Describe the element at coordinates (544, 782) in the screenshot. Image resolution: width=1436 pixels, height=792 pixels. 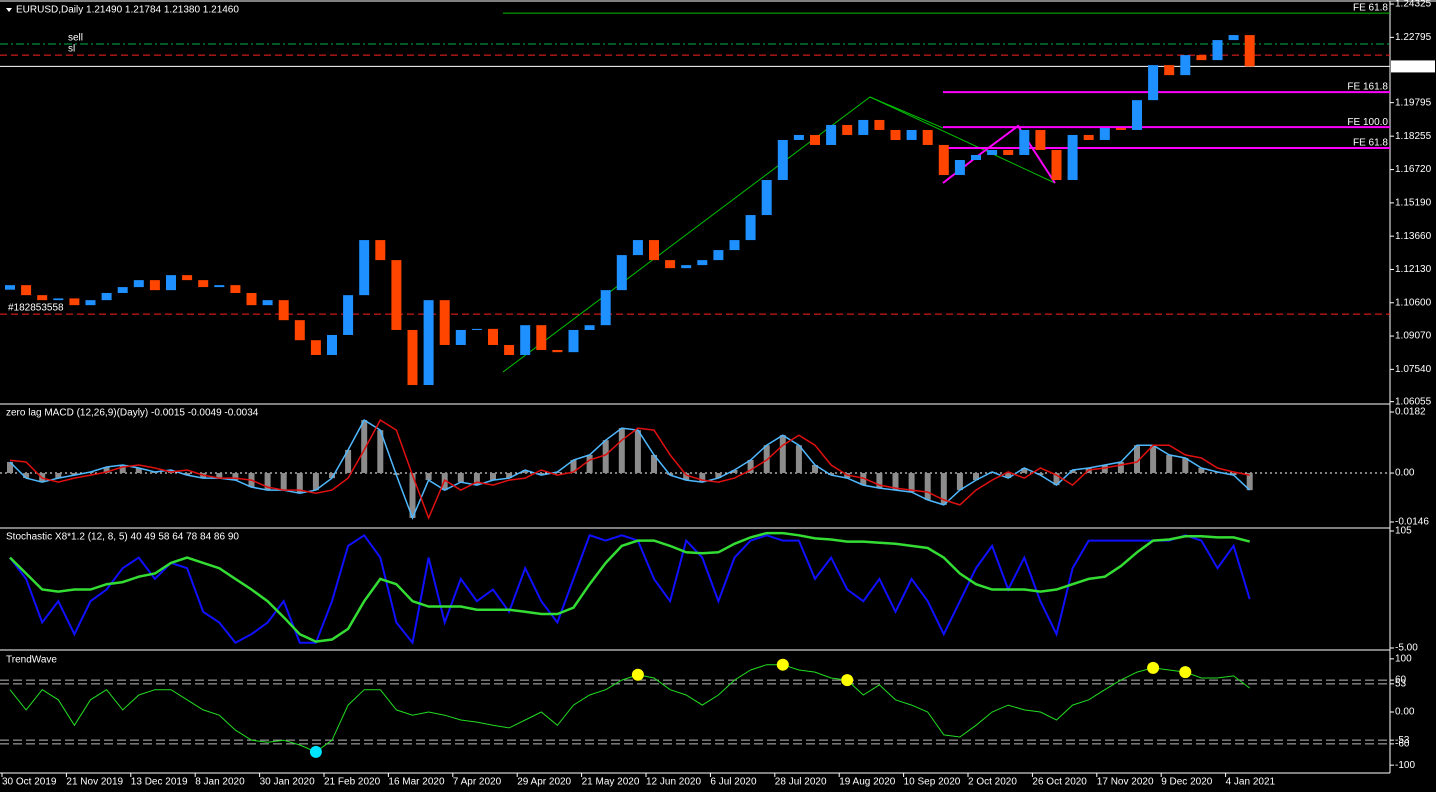
I see `x-tick-label: 29 Apr 2020` at that location.